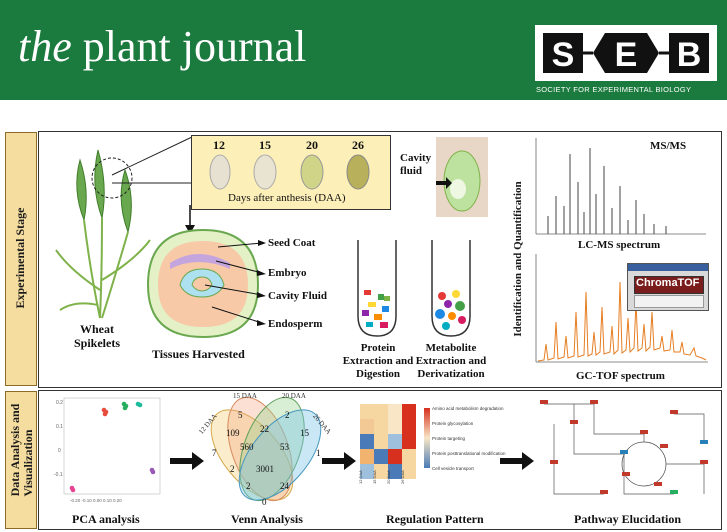 The width and height of the screenshot is (727, 532). I want to click on venn-value-9: 1, so click(318, 453).